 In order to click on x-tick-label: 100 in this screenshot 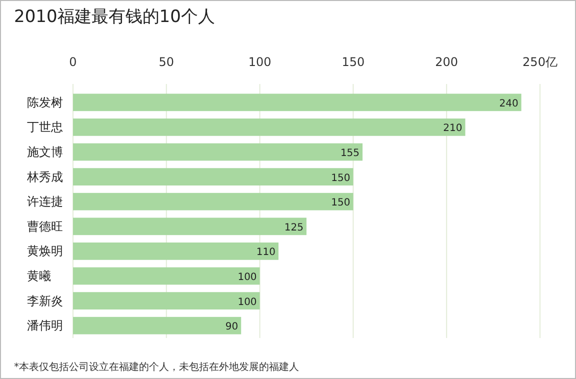, I will do `click(260, 62)`.